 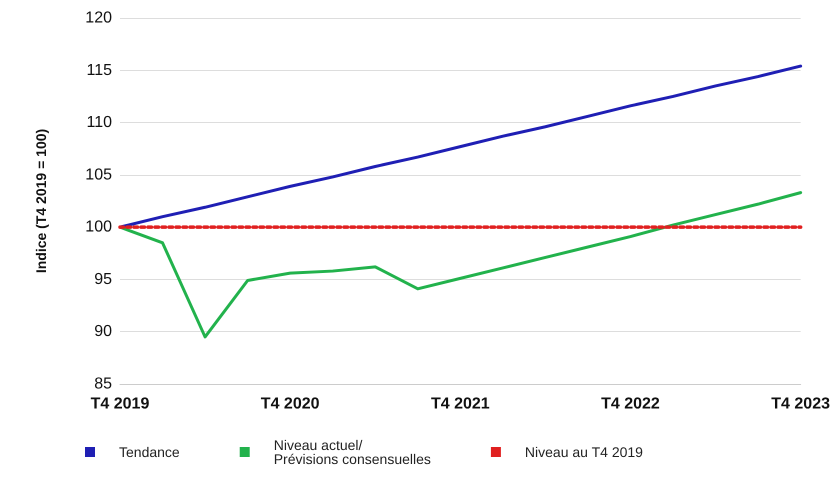 I want to click on y-tick-label: 105, so click(x=98, y=175).